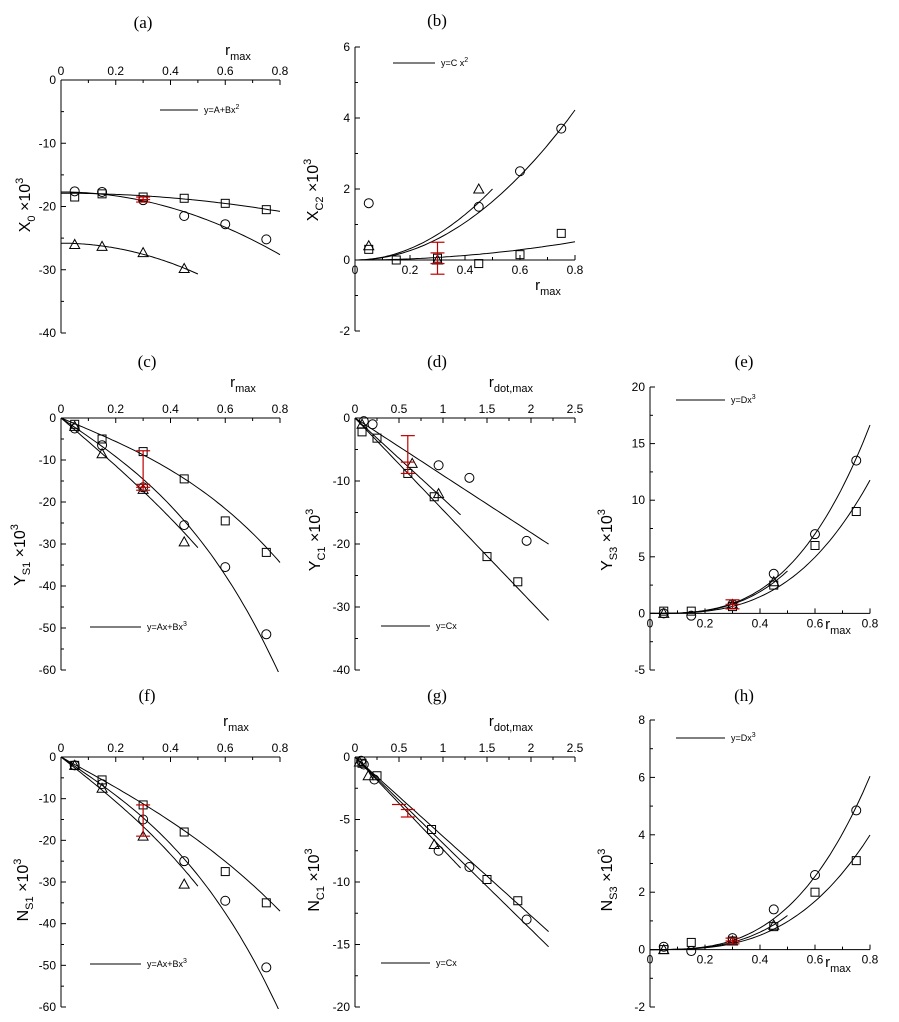  What do you see at coordinates (342, 481) in the screenshot?
I see `y-tick-label: -10` at bounding box center [342, 481].